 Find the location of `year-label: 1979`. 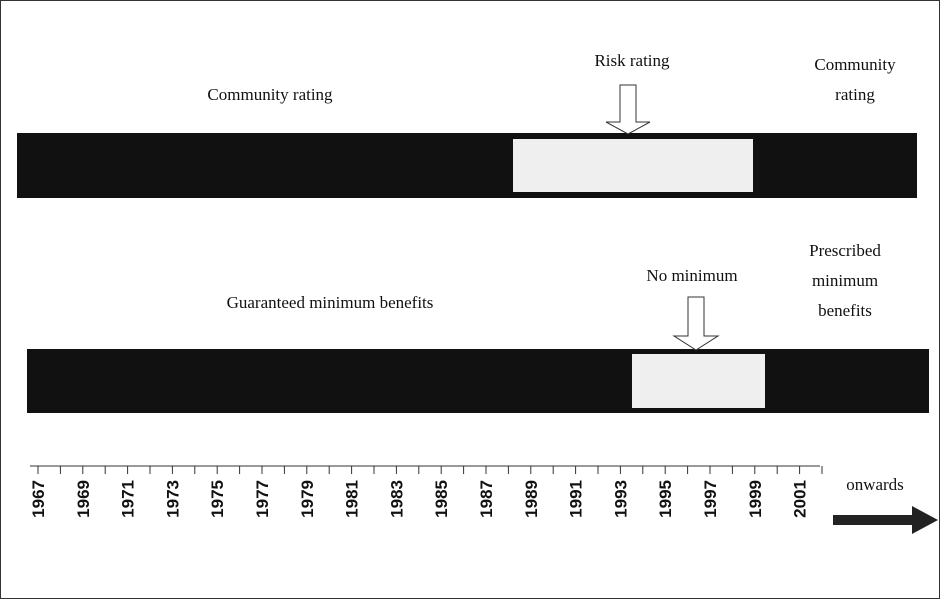

year-label: 1979 is located at coordinates (307, 499).